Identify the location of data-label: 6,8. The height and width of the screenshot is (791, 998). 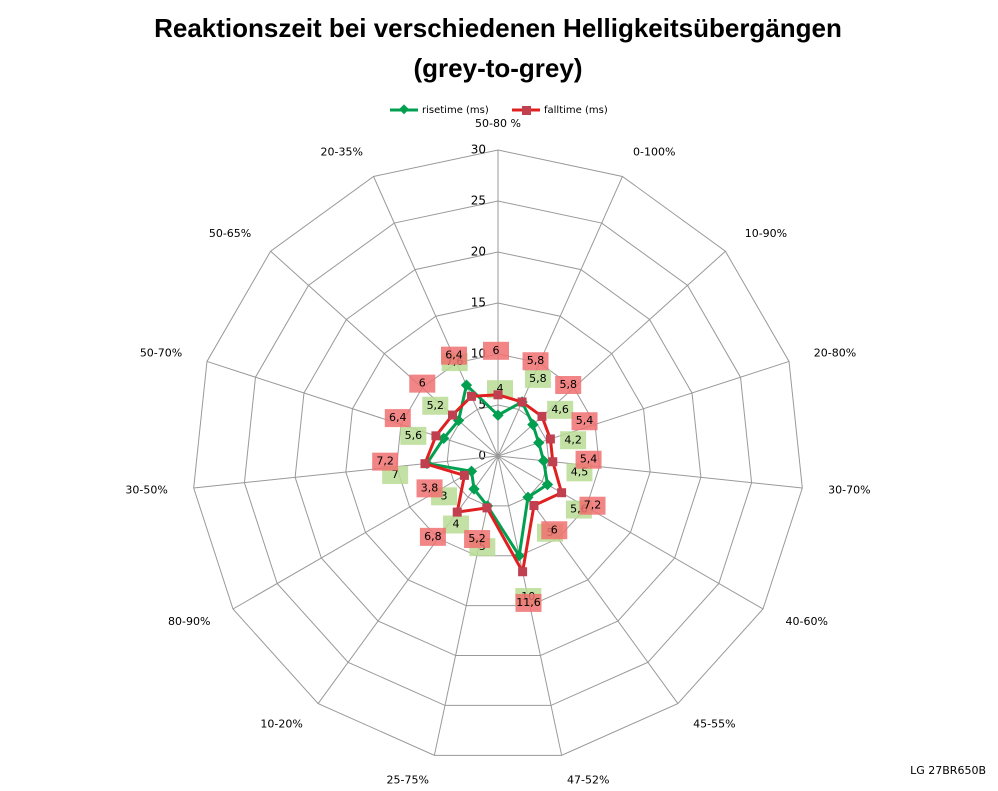
(433, 536).